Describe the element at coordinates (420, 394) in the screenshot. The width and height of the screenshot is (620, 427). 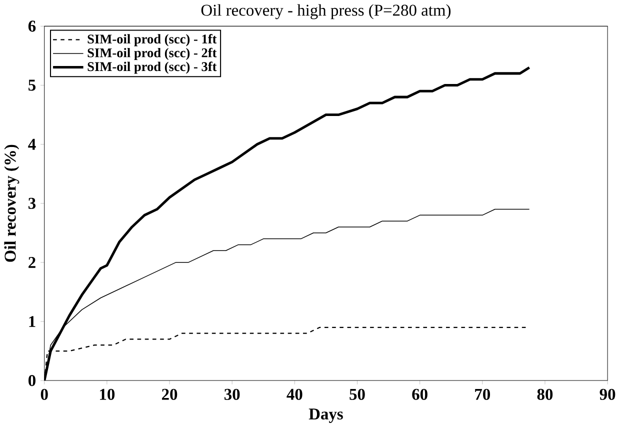
I see `x-tick-label: 60` at that location.